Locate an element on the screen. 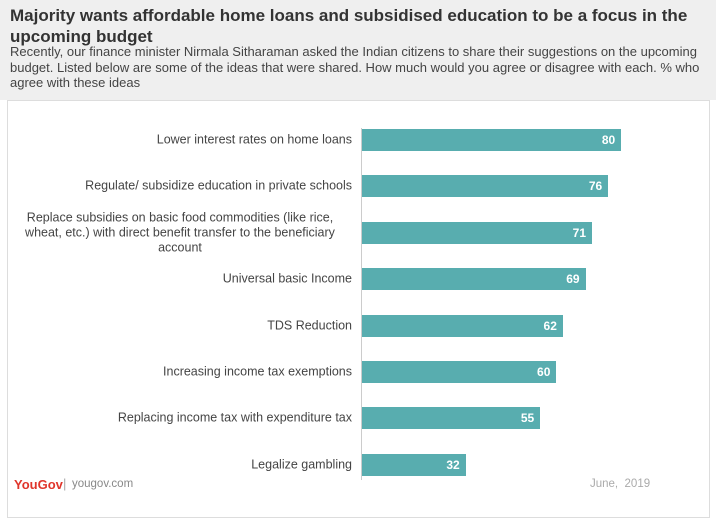 This screenshot has width=716, height=519. date: June, 2019 is located at coordinates (620, 484).